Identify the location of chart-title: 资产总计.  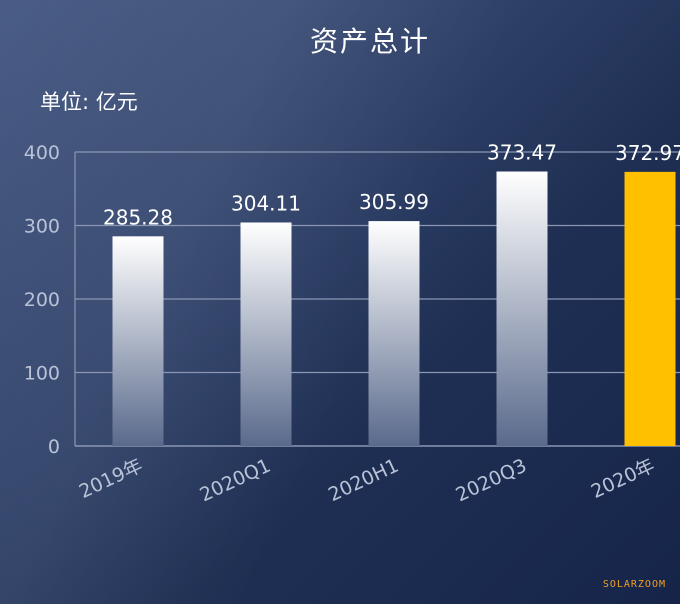
(369, 41).